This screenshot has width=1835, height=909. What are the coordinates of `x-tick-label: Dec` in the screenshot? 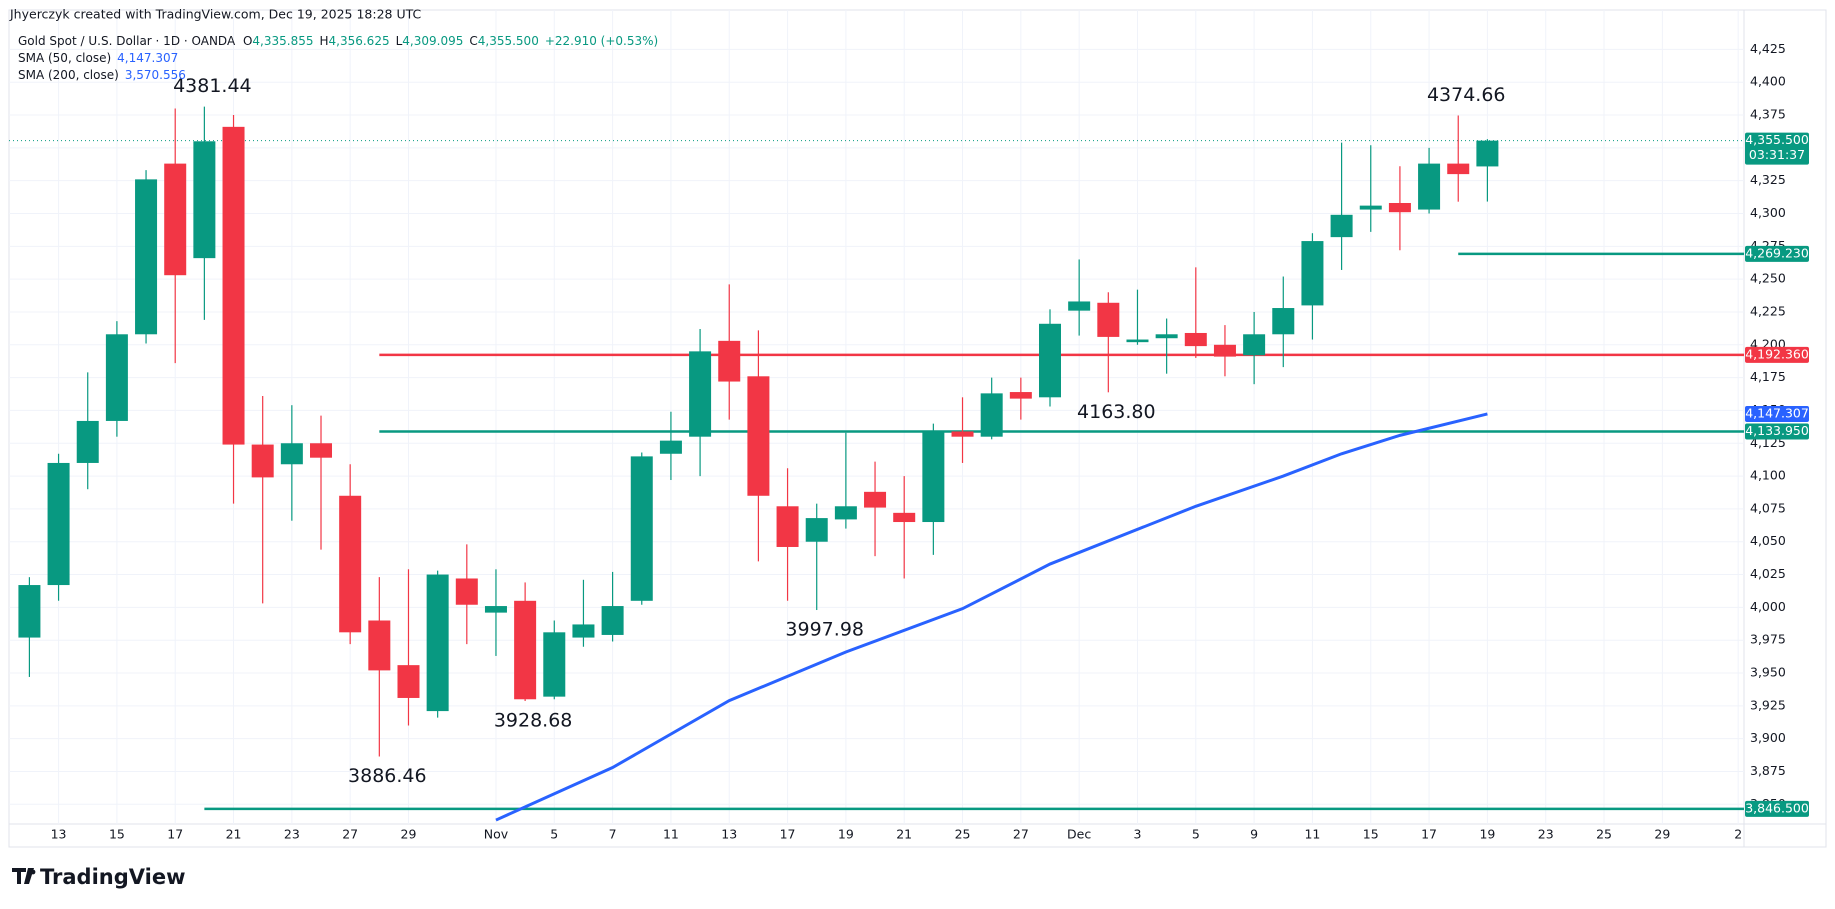 It's located at (1079, 834).